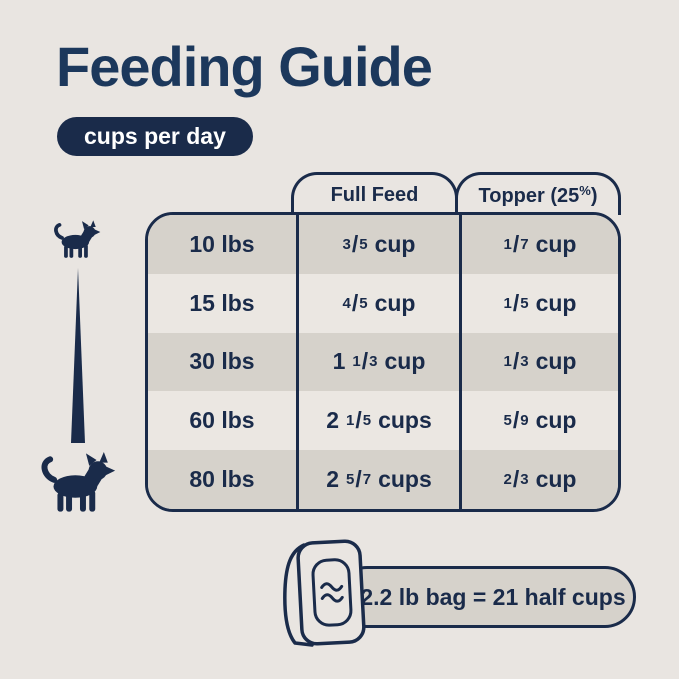 This screenshot has width=679, height=679. I want to click on column-header-topper: Topper (25%), so click(538, 193).